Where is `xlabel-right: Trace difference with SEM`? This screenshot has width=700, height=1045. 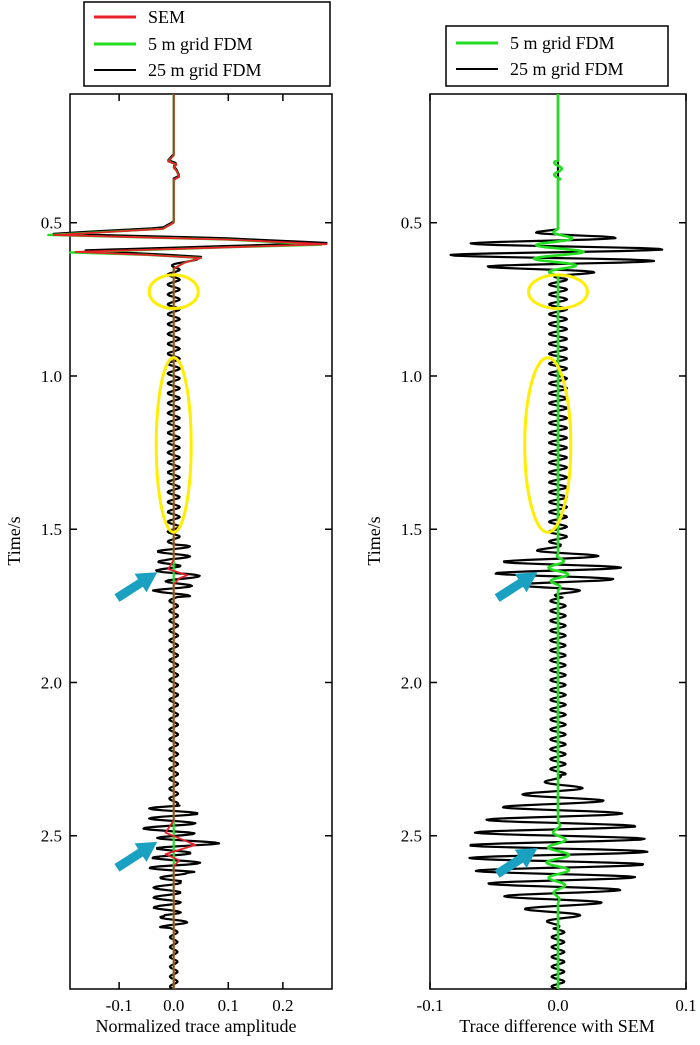 xlabel-right: Trace difference with SEM is located at coordinates (556, 1026).